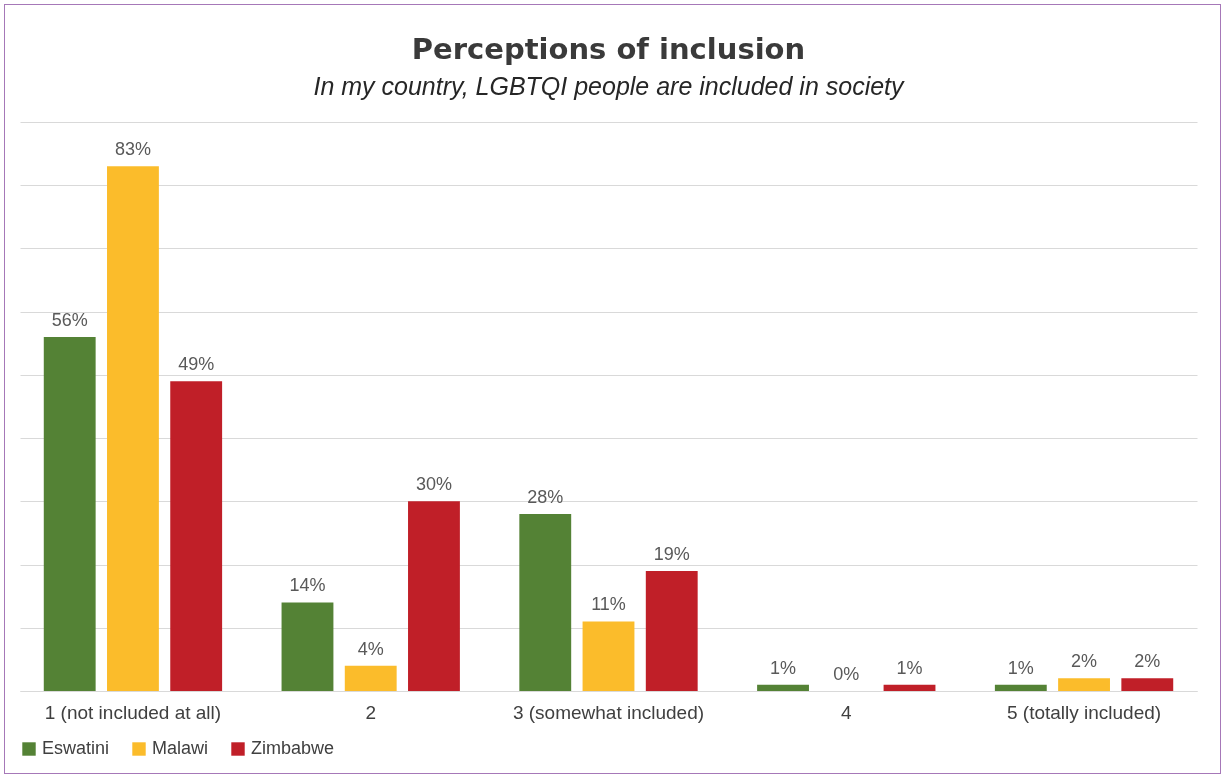  I want to click on legend-label: Zimbabwe, so click(293, 748).